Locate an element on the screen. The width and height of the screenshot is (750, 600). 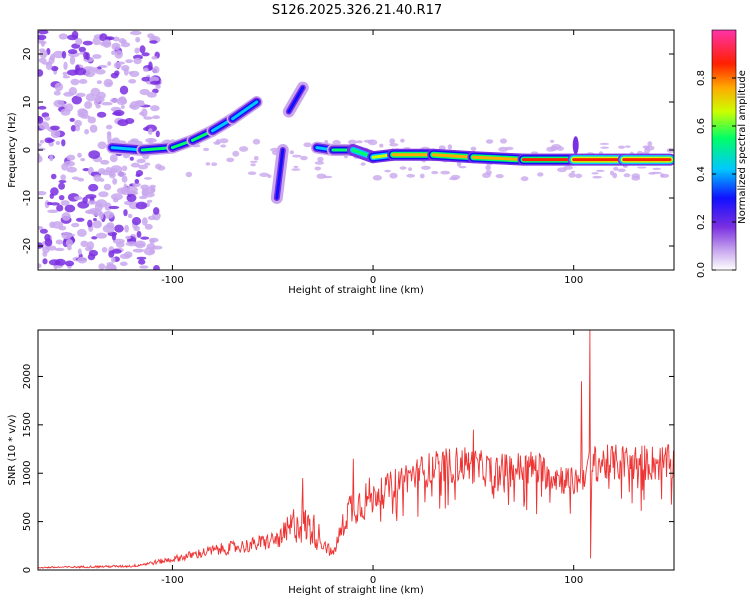
y-tick-label: 20 is located at coordinates (27, 54).